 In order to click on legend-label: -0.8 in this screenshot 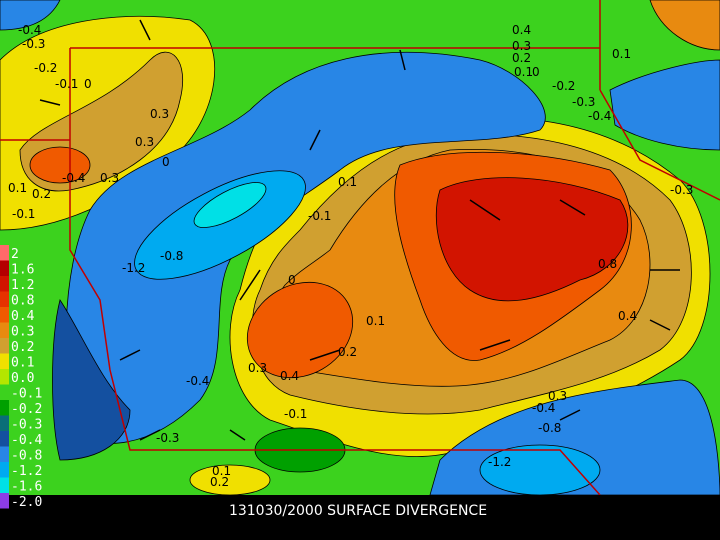, I will do `click(26, 455)`.